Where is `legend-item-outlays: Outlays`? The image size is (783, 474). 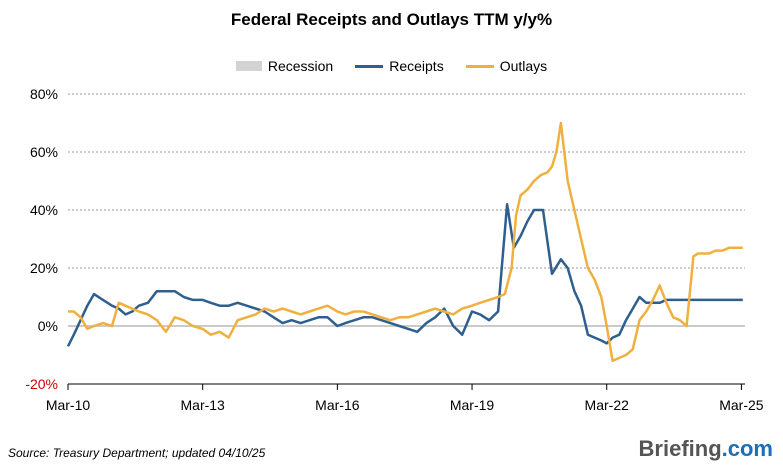 legend-item-outlays: Outlays is located at coordinates (506, 66).